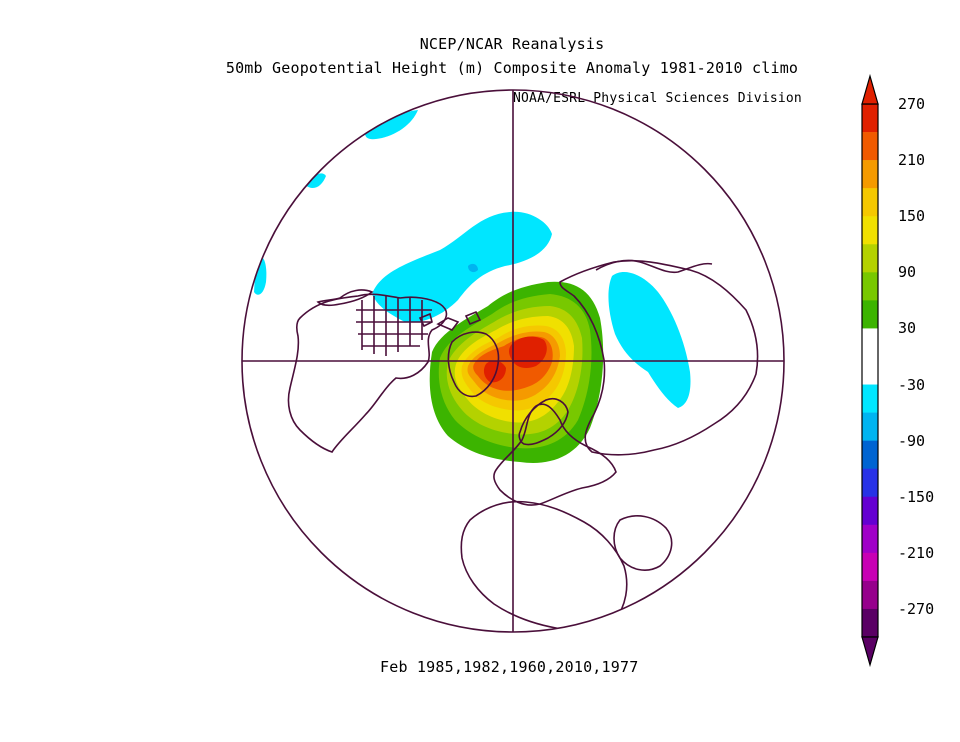  Describe the element at coordinates (916, 608) in the screenshot. I see `colorbar-label: -270` at that location.